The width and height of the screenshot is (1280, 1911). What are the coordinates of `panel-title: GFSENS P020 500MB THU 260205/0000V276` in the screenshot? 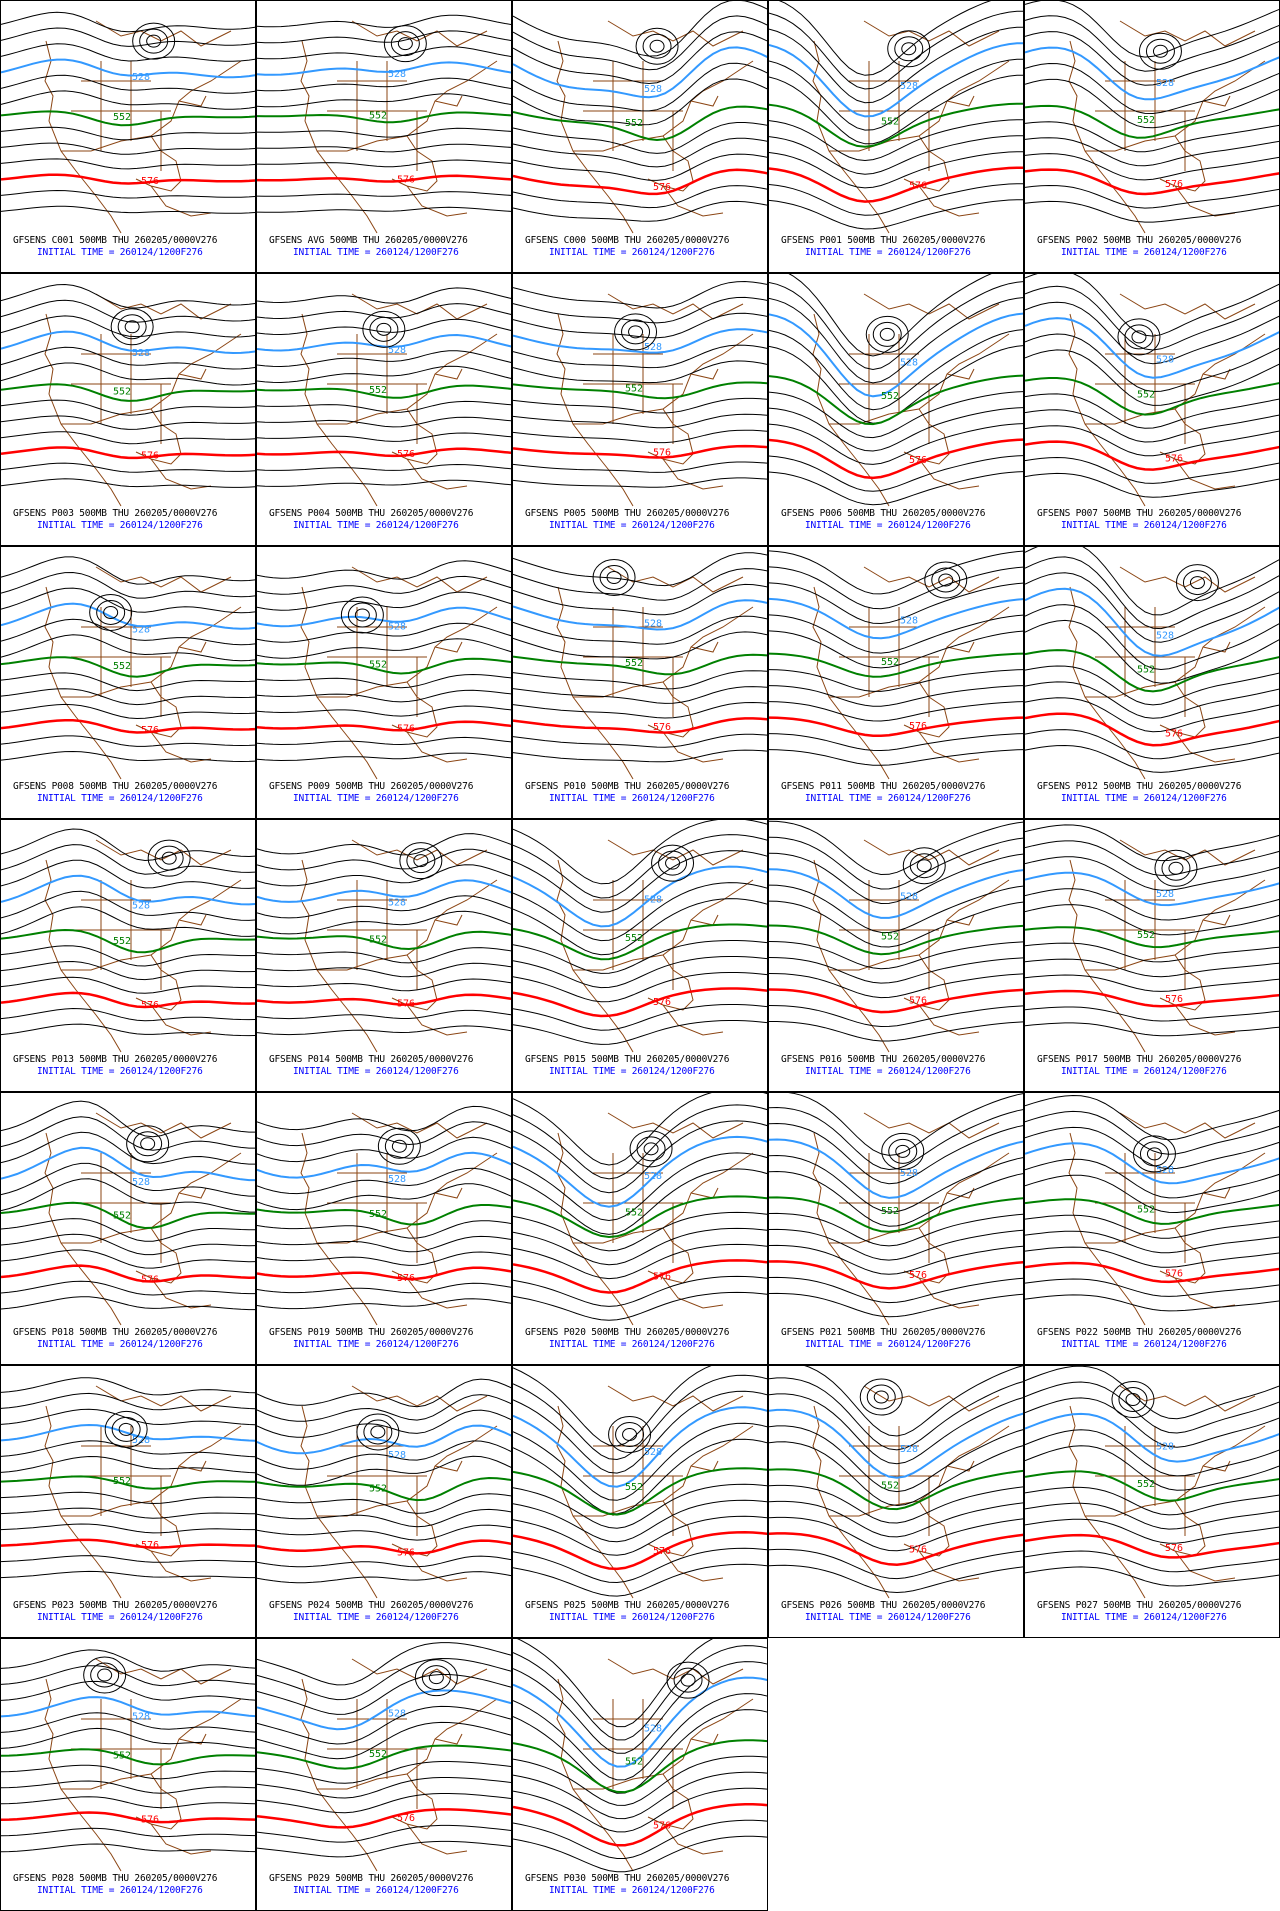 It's located at (627, 1332).